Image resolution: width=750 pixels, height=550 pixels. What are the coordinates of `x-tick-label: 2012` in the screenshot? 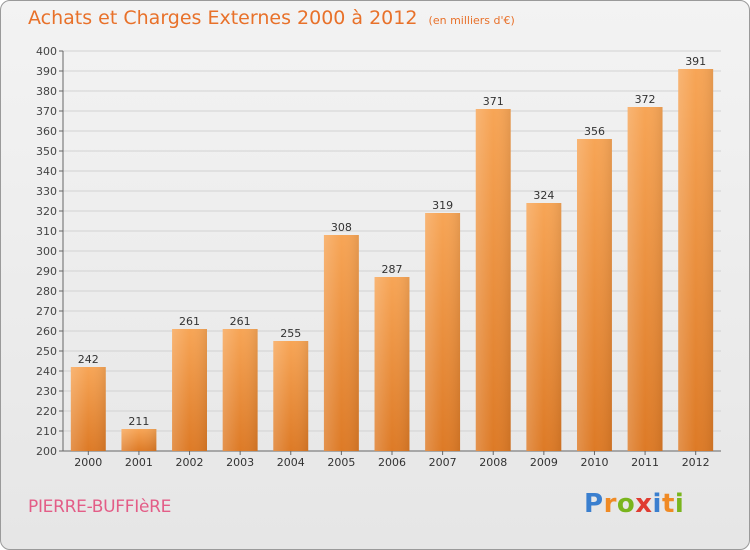 It's located at (696, 462).